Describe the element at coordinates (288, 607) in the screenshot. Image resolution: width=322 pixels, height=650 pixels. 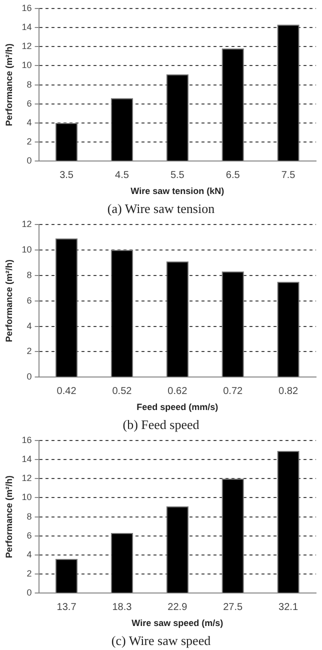
I see `x-tick-label: 32.1` at that location.